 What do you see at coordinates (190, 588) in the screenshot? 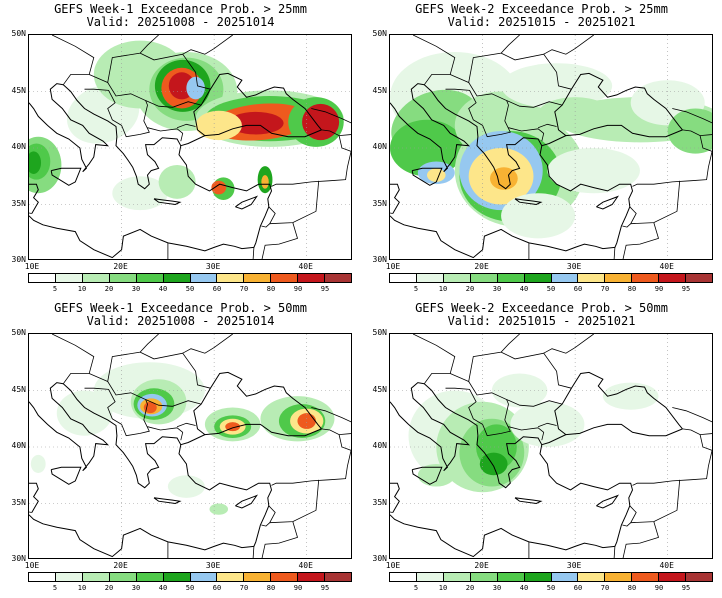
I see `colorbar-label: 50` at bounding box center [190, 588].